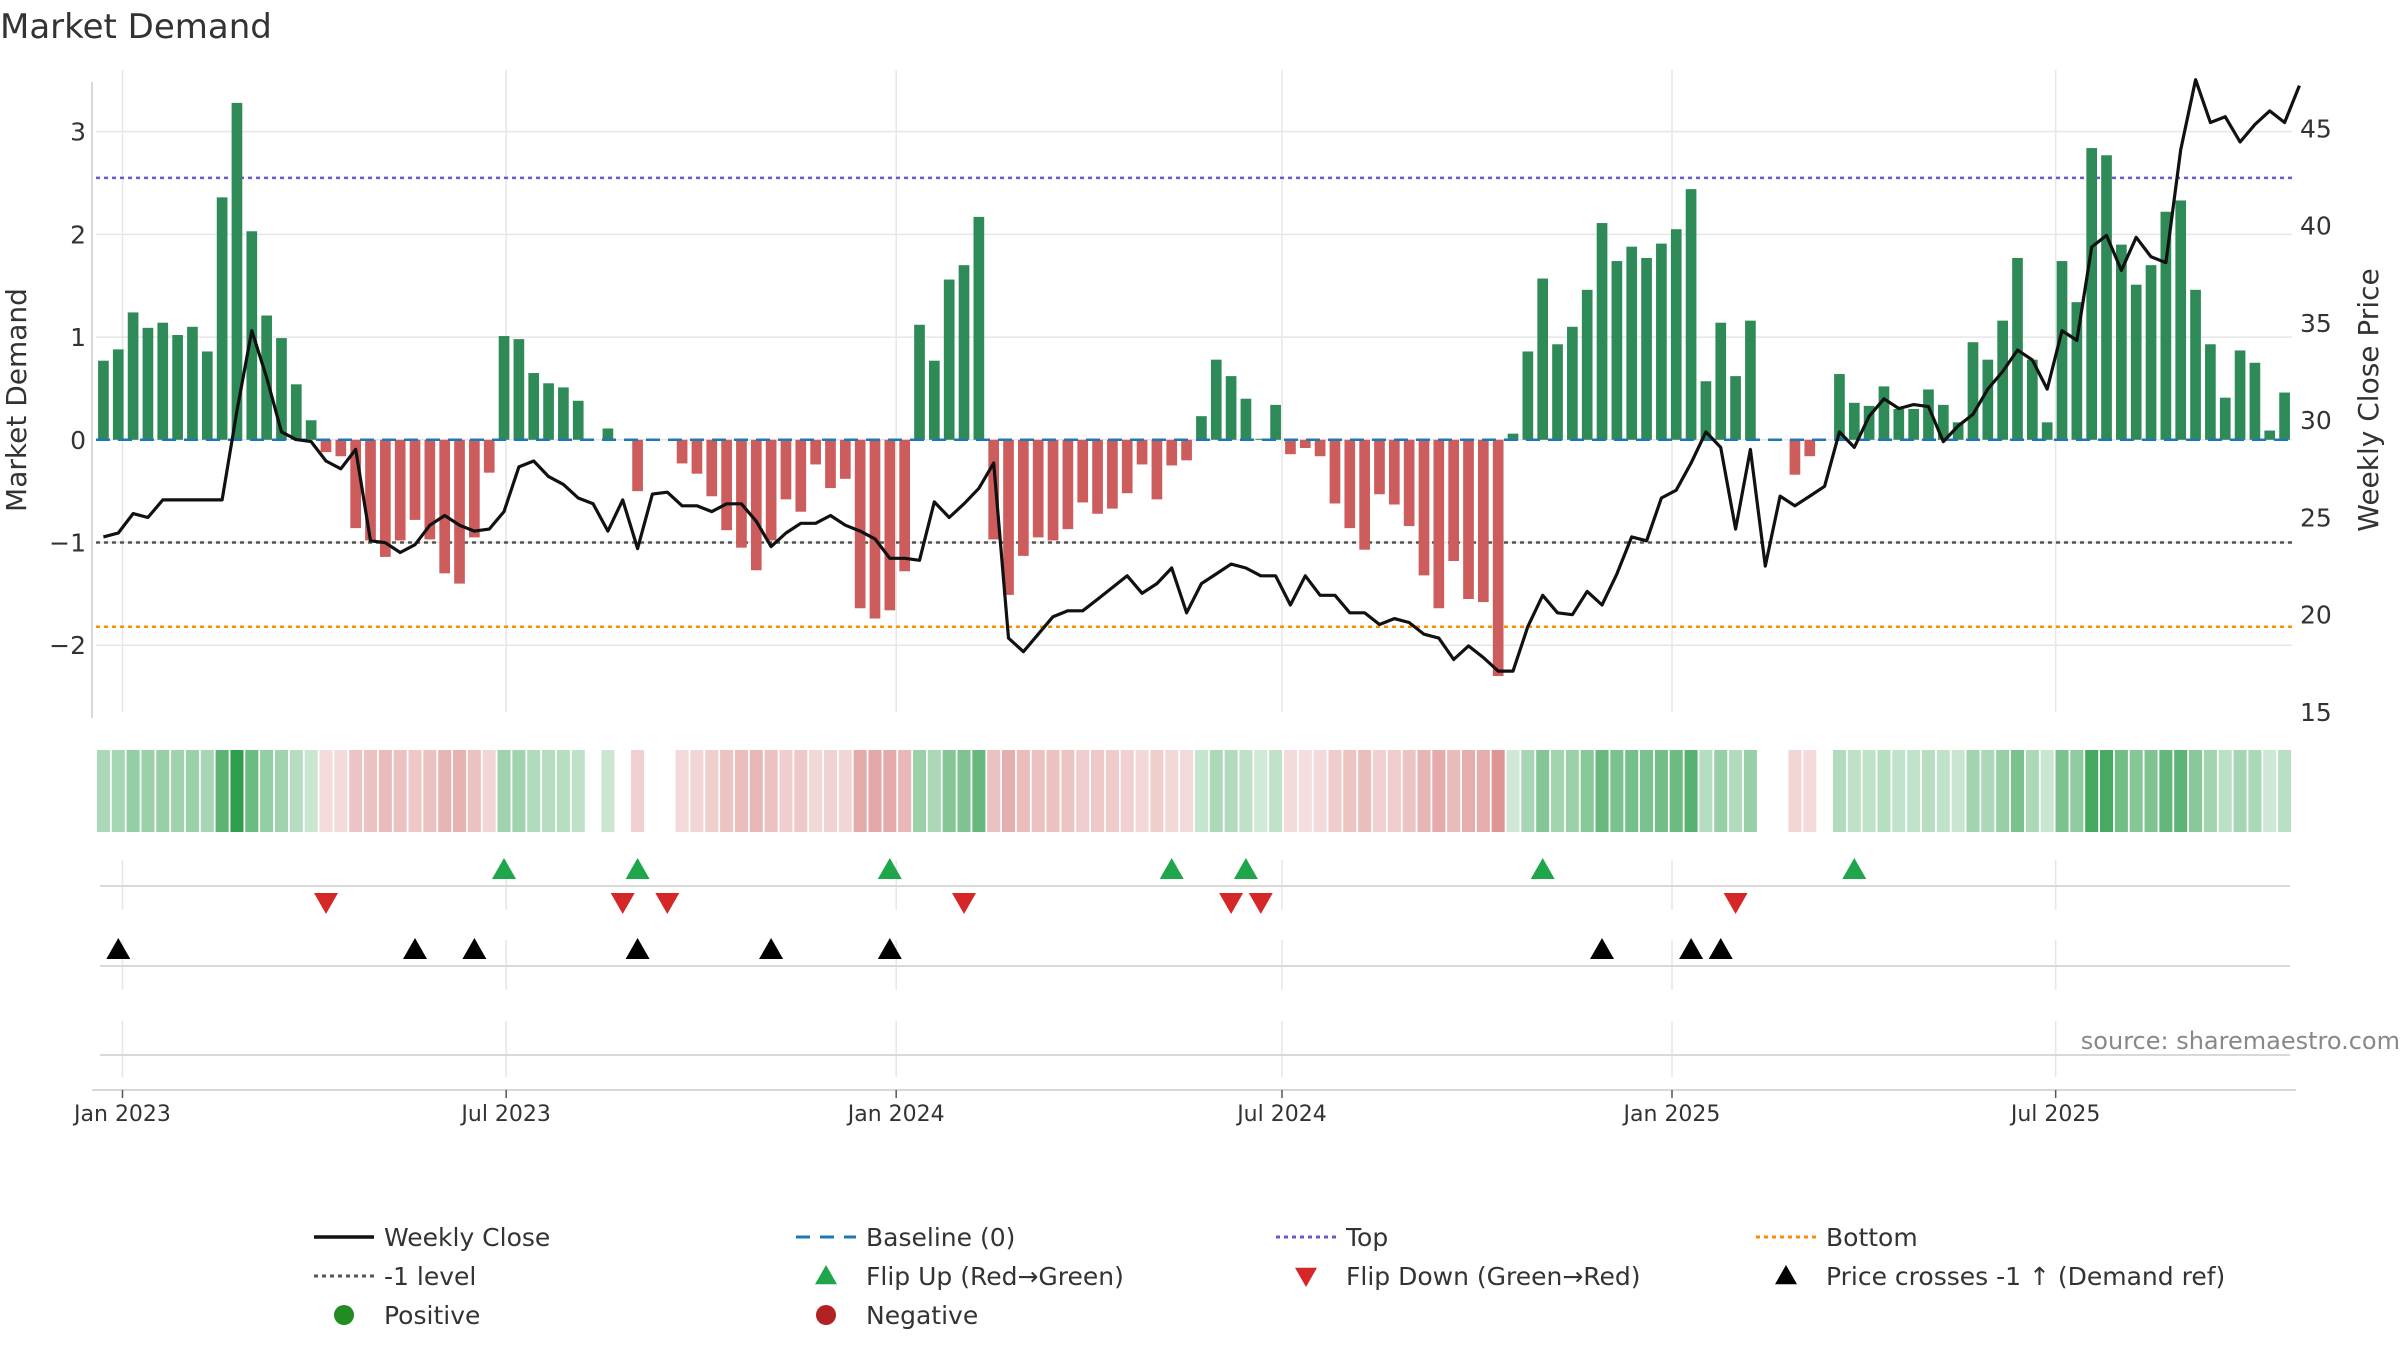 The image size is (2400, 1350). I want to click on y-tick-label: −2, so click(67, 645).